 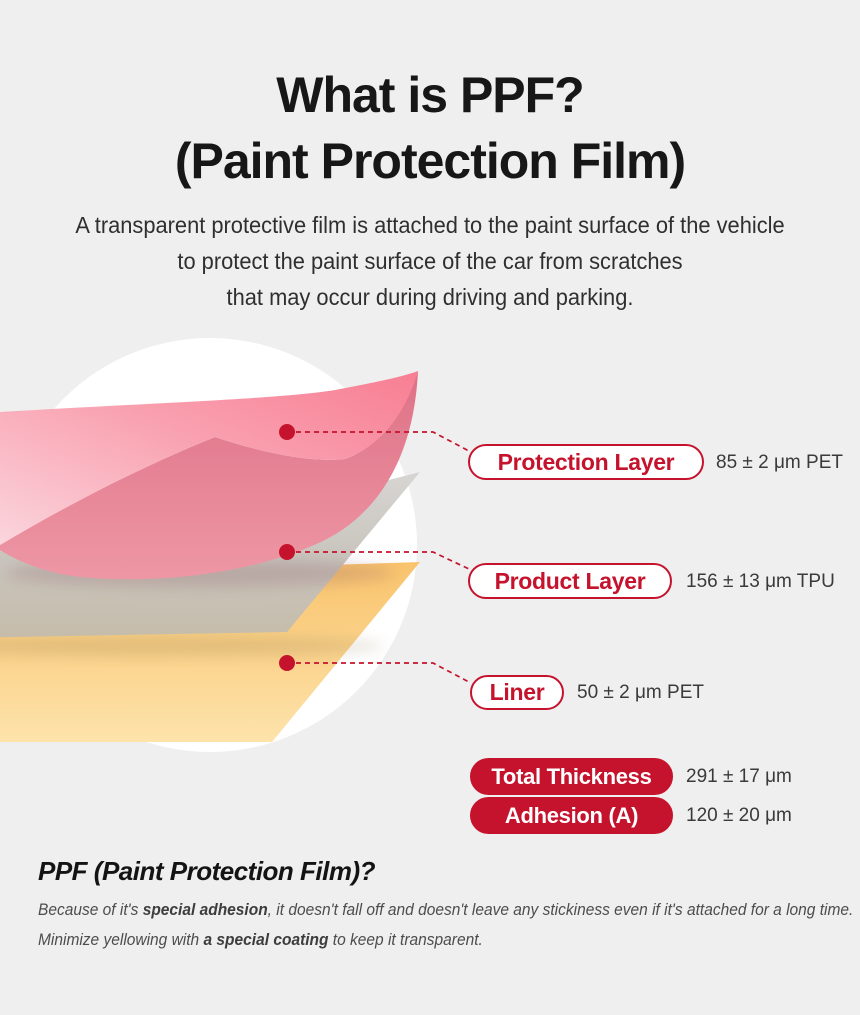 I want to click on callout-connectors, so click(x=383, y=557).